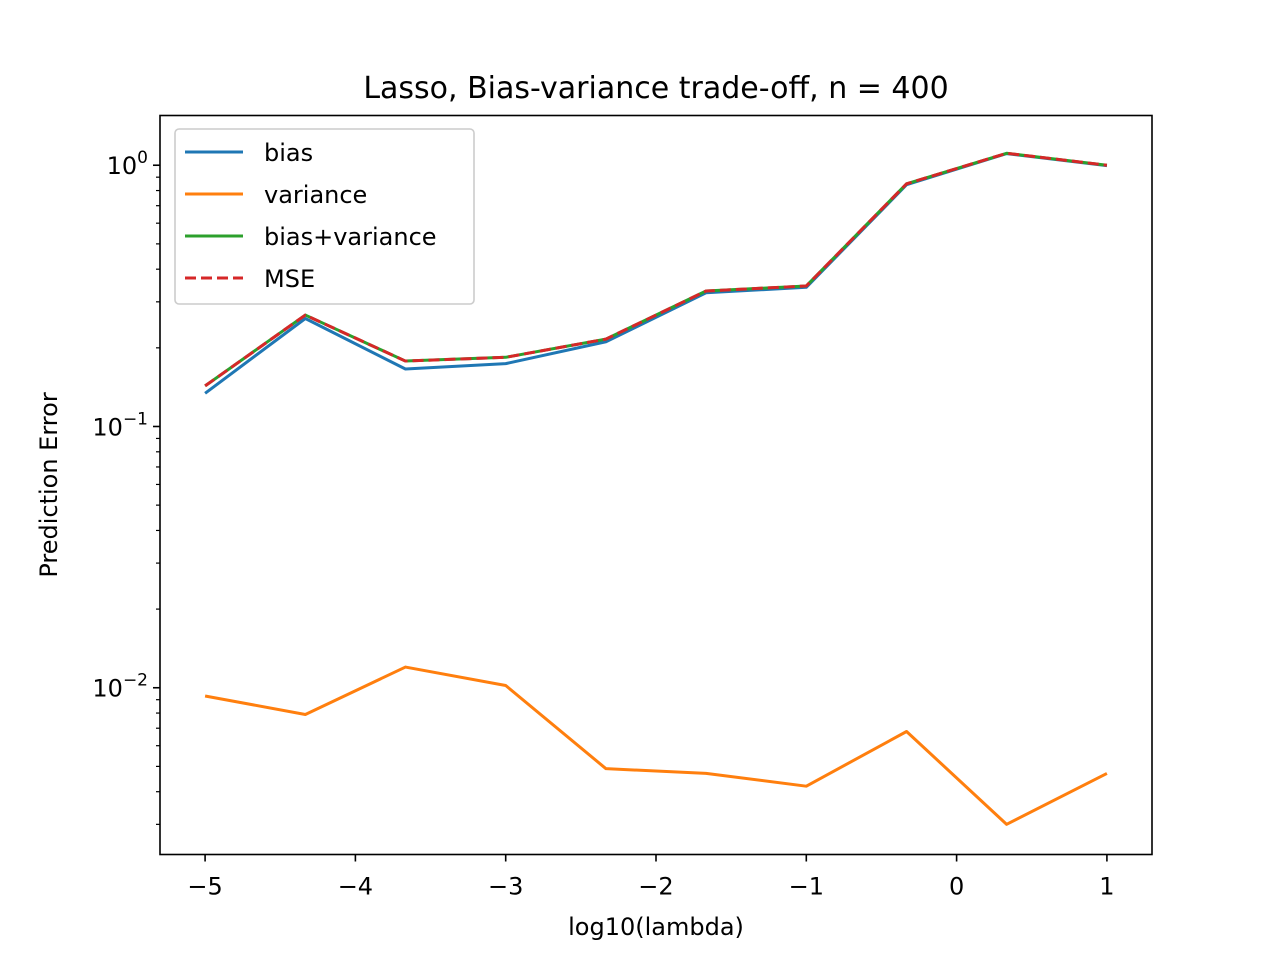 This screenshot has height=960, width=1280. Describe the element at coordinates (135, 681) in the screenshot. I see `y-tick-label-exponent: −2` at that location.